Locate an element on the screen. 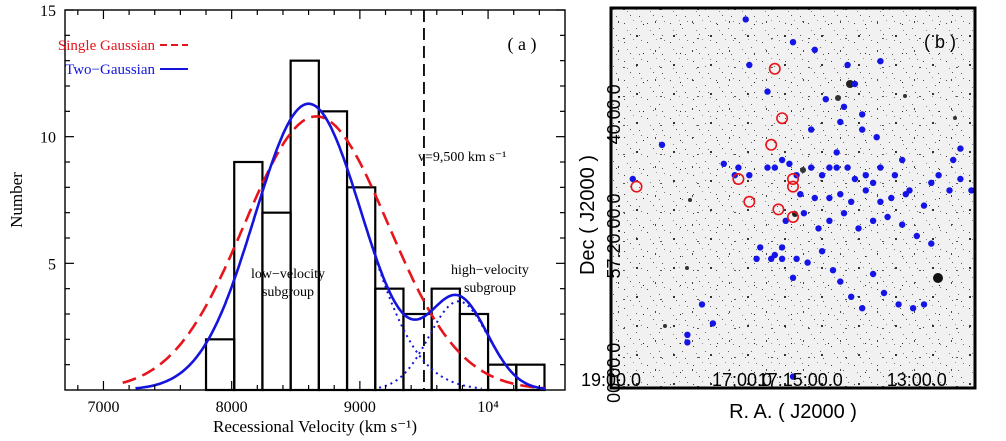 This screenshot has height=441, width=1006. panel-b-label: ( b ) is located at coordinates (940, 42).